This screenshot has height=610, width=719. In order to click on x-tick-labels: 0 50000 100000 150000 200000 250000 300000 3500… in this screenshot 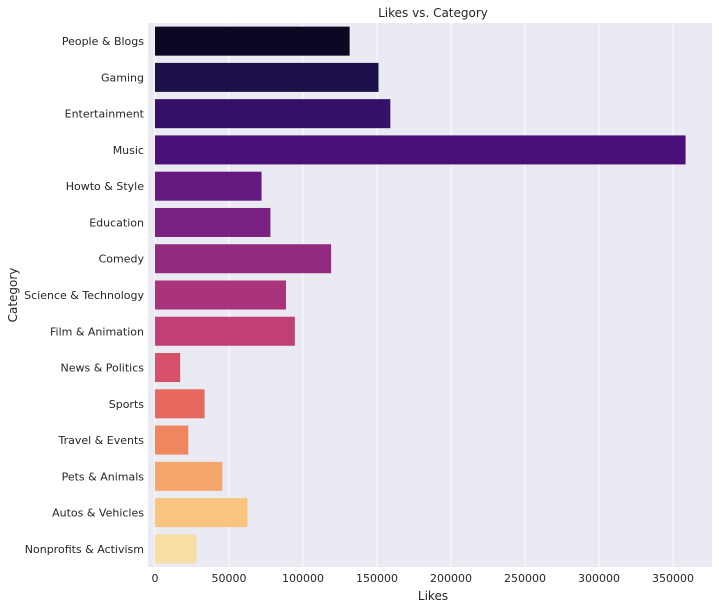, I will do `click(423, 578)`.